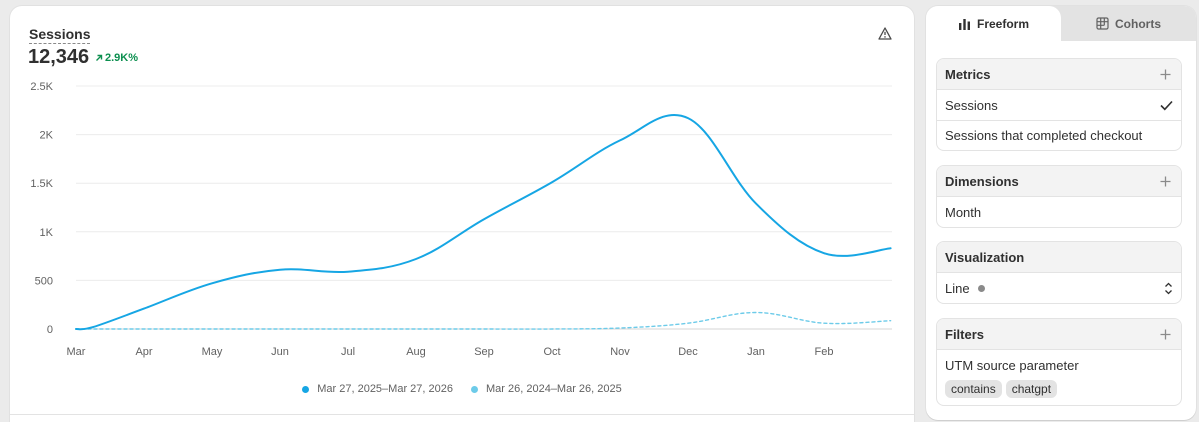 The image size is (1199, 422). What do you see at coordinates (348, 352) in the screenshot?
I see `x-tick-label: Jul` at bounding box center [348, 352].